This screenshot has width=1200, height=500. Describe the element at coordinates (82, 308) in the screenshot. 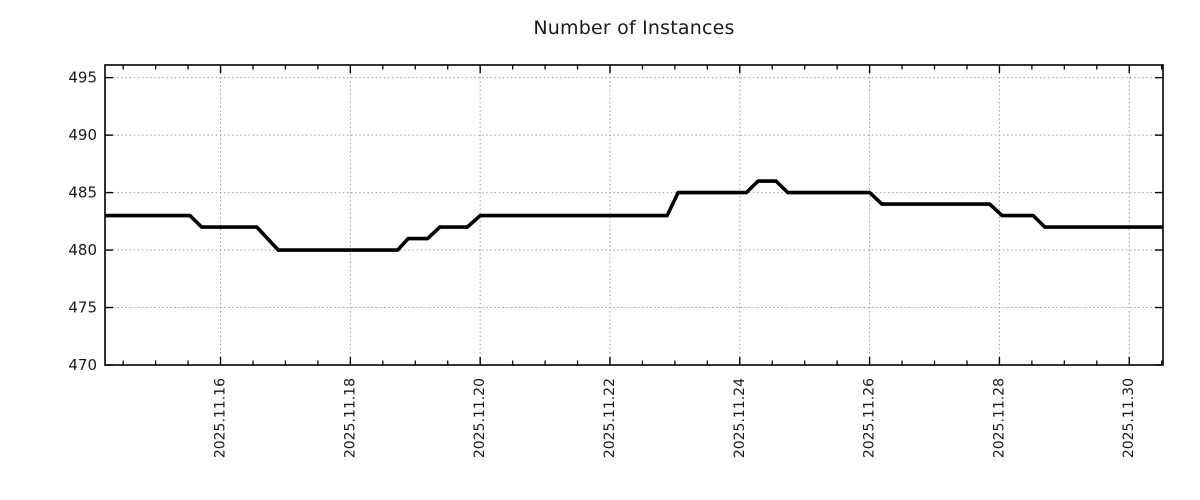

I see `y-tick-label: 475` at that location.